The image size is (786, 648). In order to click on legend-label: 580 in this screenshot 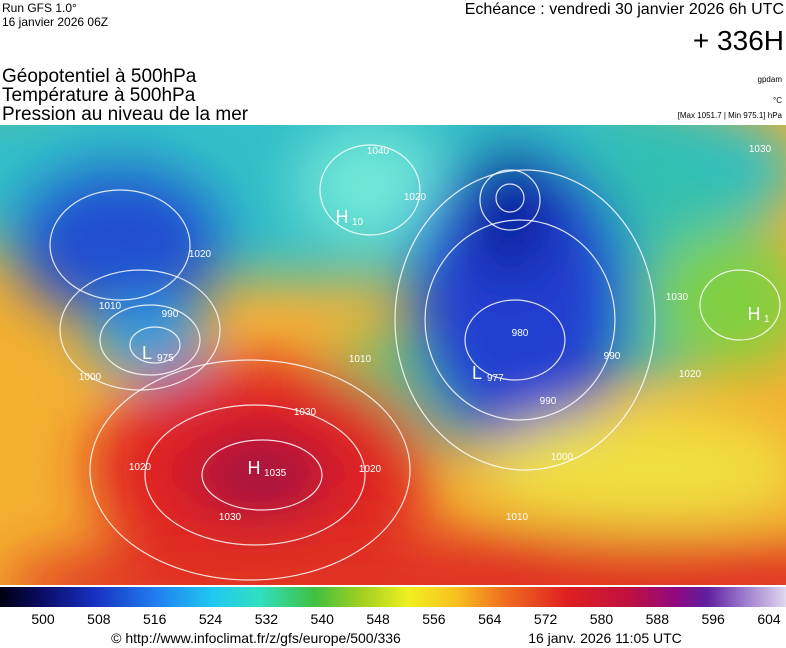, I will do `click(602, 619)`.